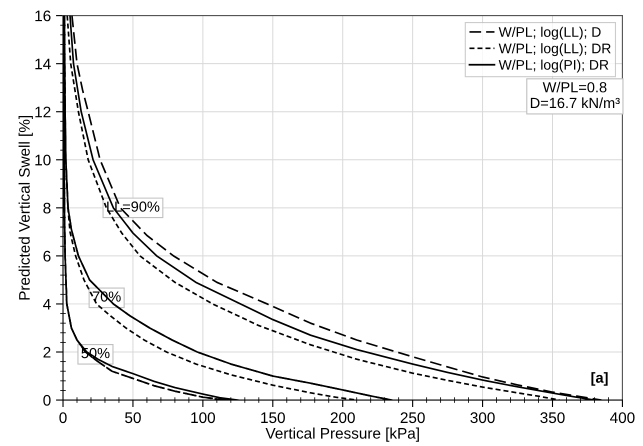  Describe the element at coordinates (549, 33) in the screenshot. I see `legend-label: W/PL; log(LL); D` at that location.